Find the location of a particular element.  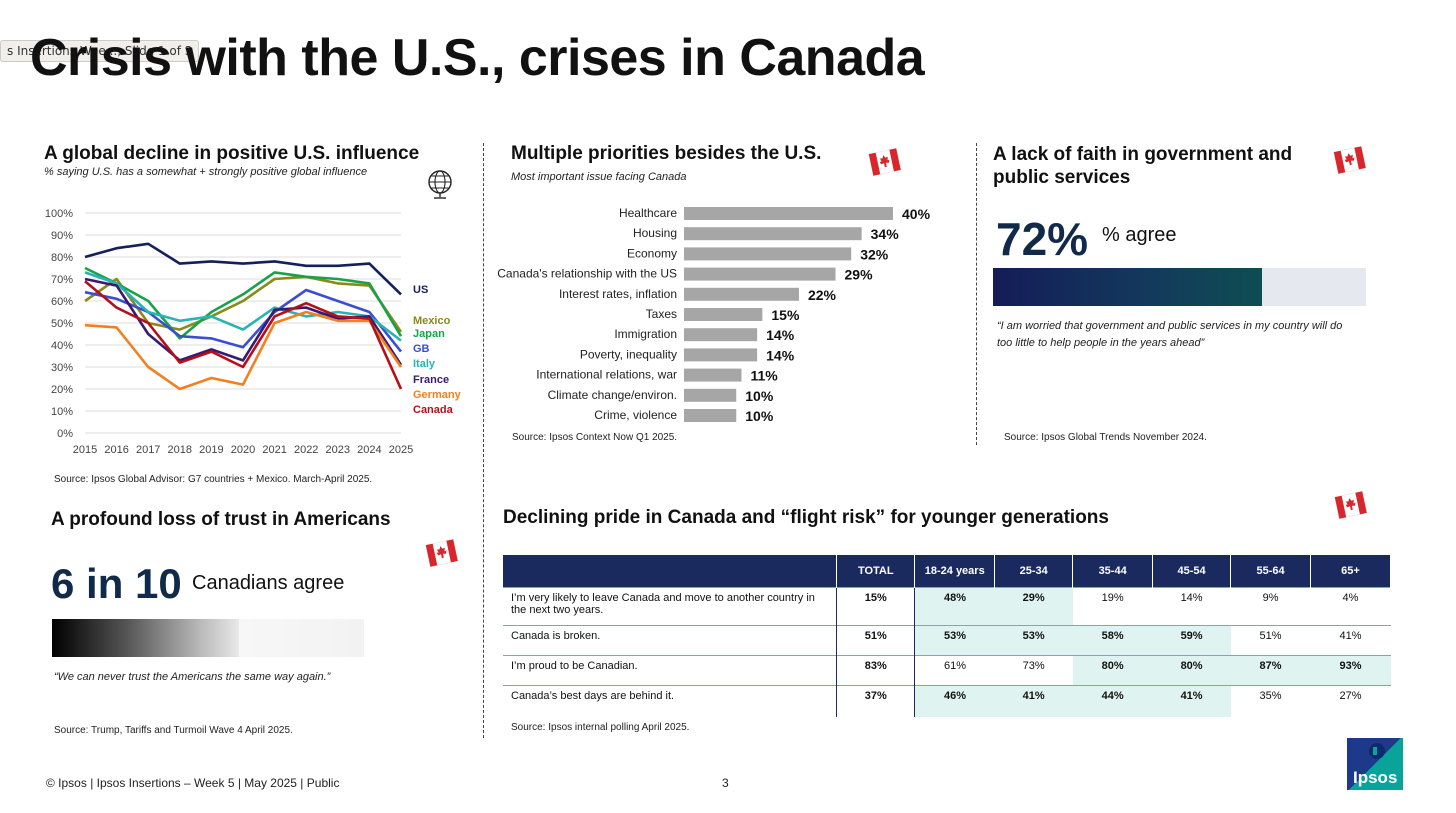

table-header-cell: TOTAL is located at coordinates (876, 571).